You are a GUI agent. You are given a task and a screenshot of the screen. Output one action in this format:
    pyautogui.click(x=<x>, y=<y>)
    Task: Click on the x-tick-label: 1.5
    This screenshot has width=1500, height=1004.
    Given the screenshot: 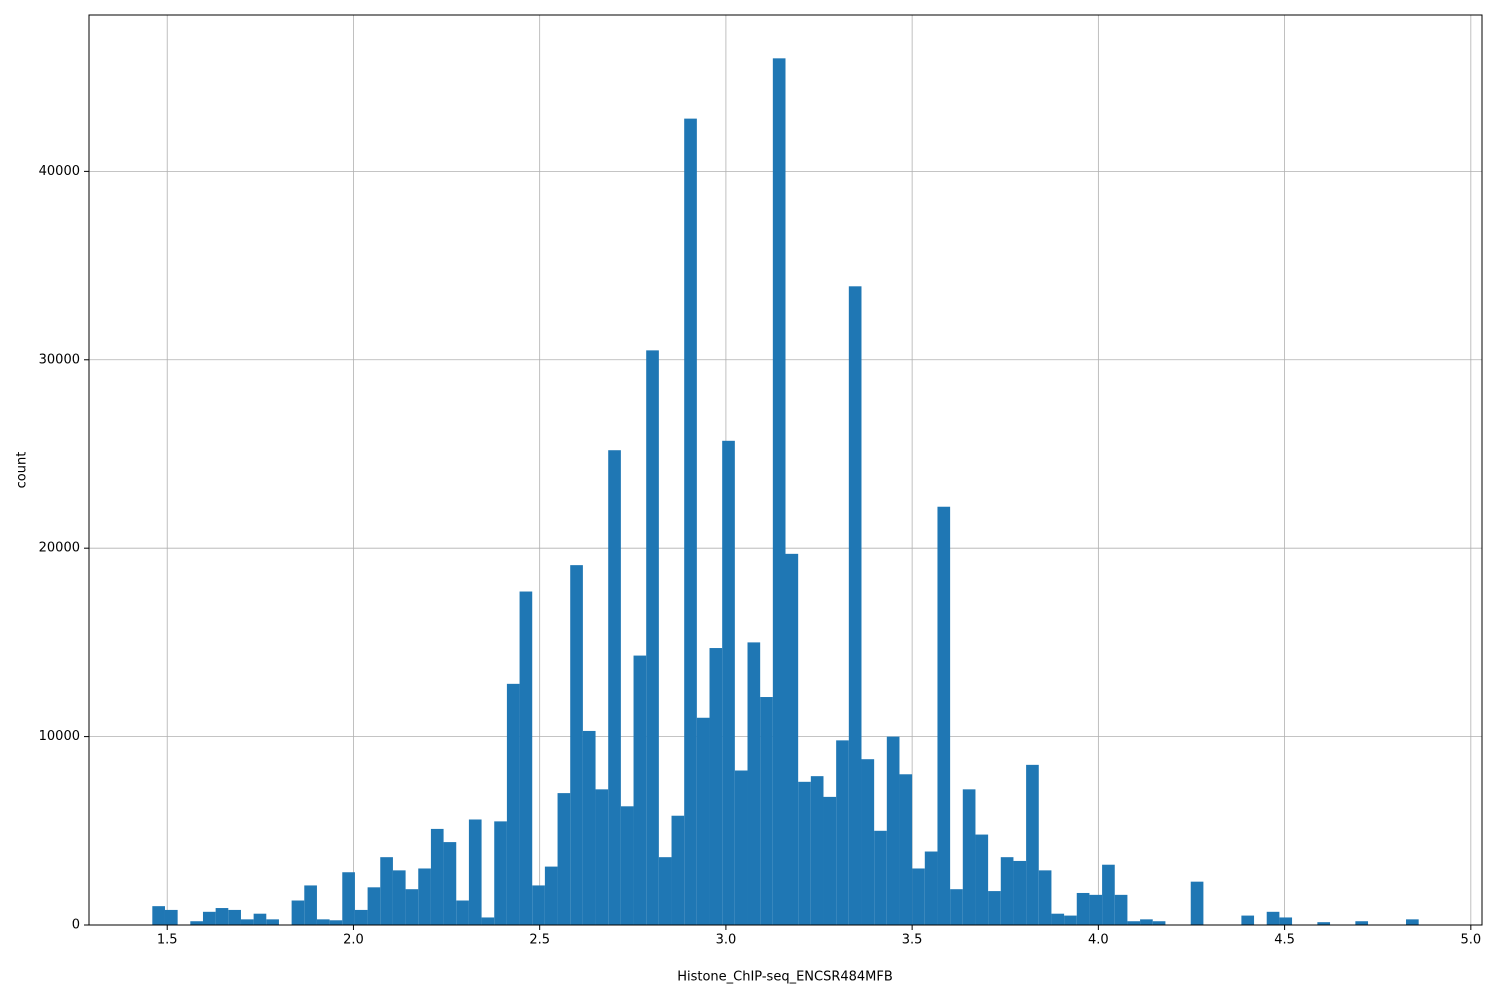 What is the action you would take?
    pyautogui.click(x=167, y=940)
    